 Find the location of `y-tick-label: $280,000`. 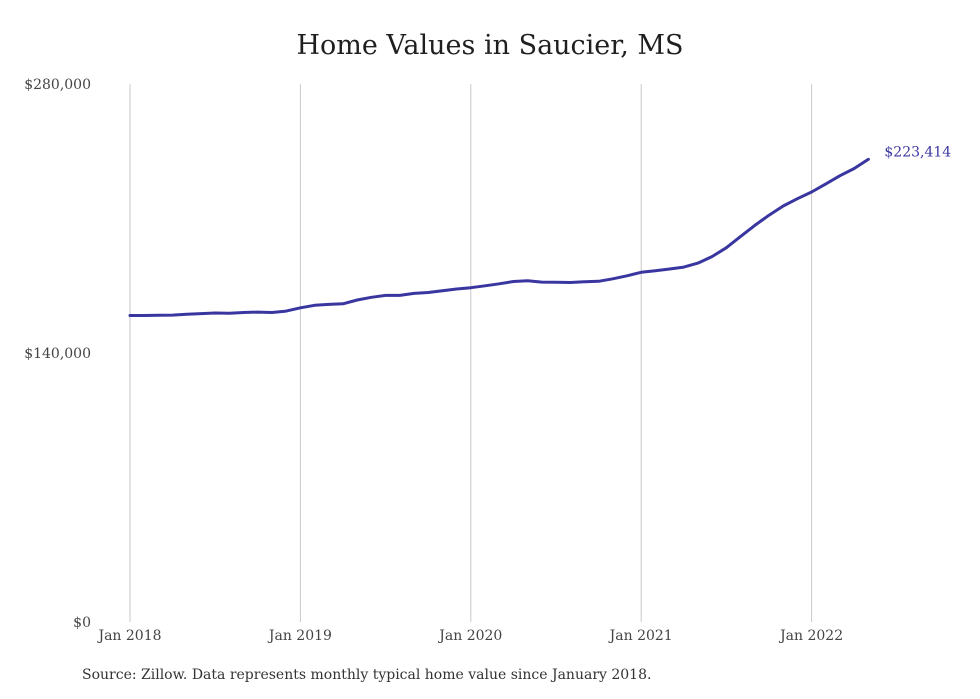

y-tick-label: $280,000 is located at coordinates (57, 85).